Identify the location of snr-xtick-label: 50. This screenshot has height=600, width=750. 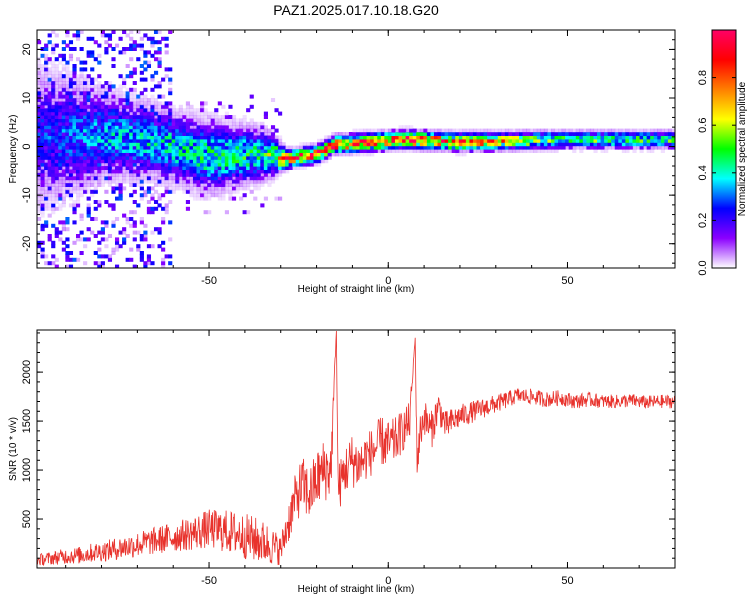
(567, 581).